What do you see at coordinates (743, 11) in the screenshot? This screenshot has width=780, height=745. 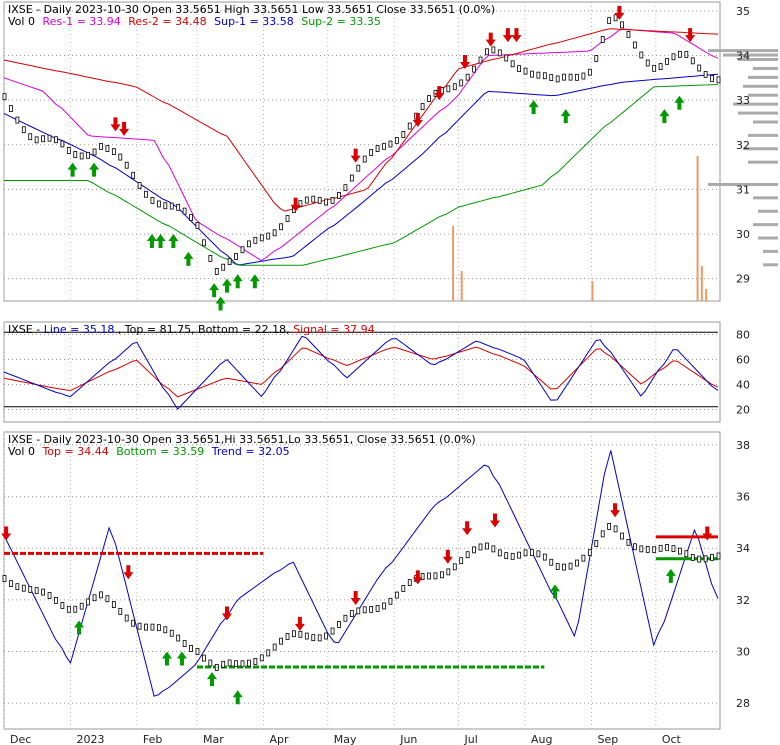 I see `y-tick-label: 35` at bounding box center [743, 11].